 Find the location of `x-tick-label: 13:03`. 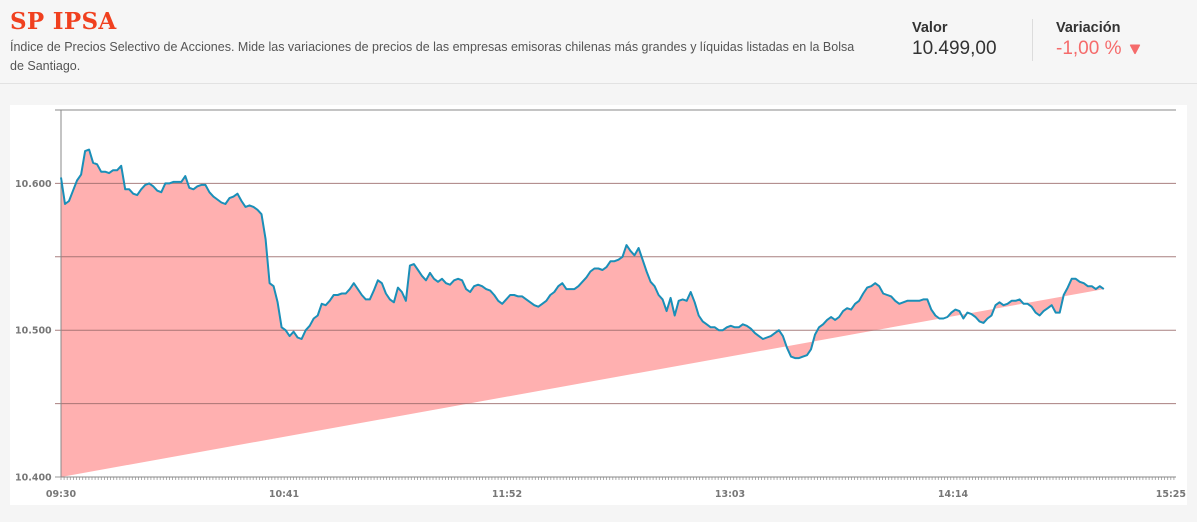

x-tick-label: 13:03 is located at coordinates (730, 494).